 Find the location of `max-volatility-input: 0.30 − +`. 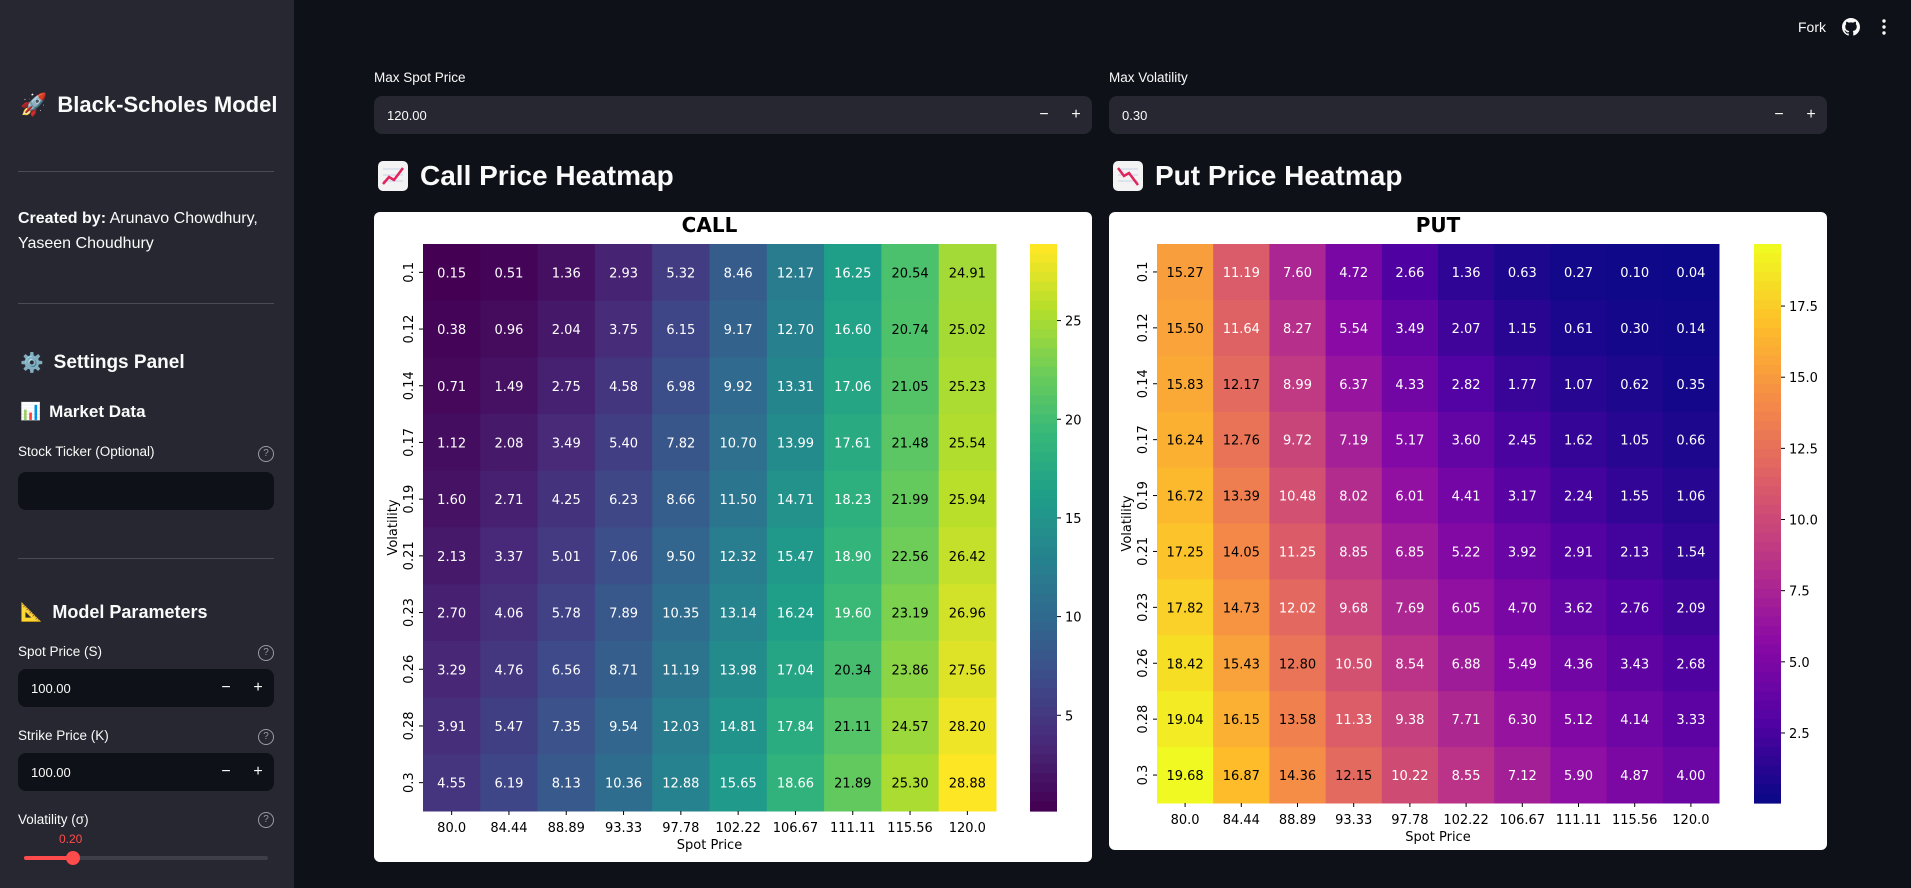

max-volatility-input: 0.30 − + is located at coordinates (1468, 115).